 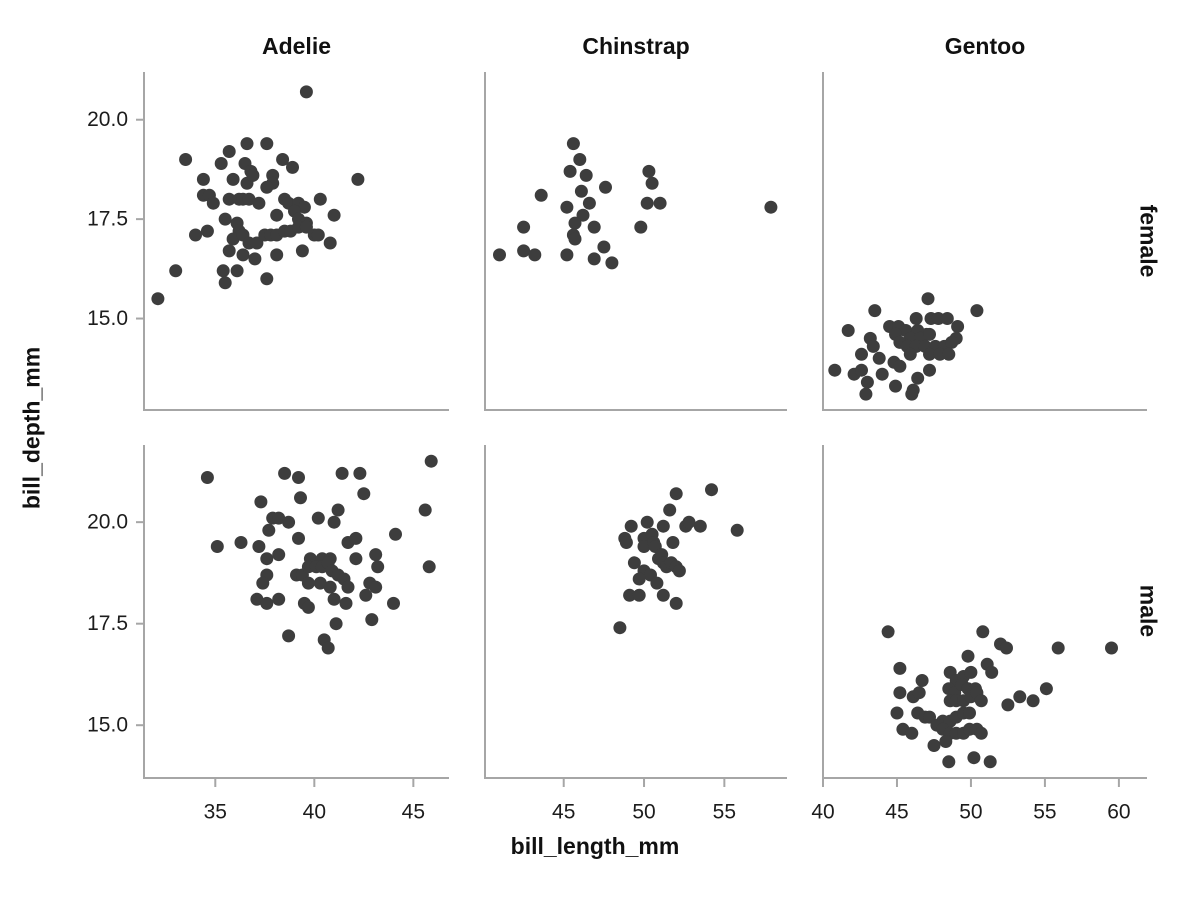 I want to click on facet-panel-gentoo-male: 40 45 50 55 60, so click(x=979, y=634).